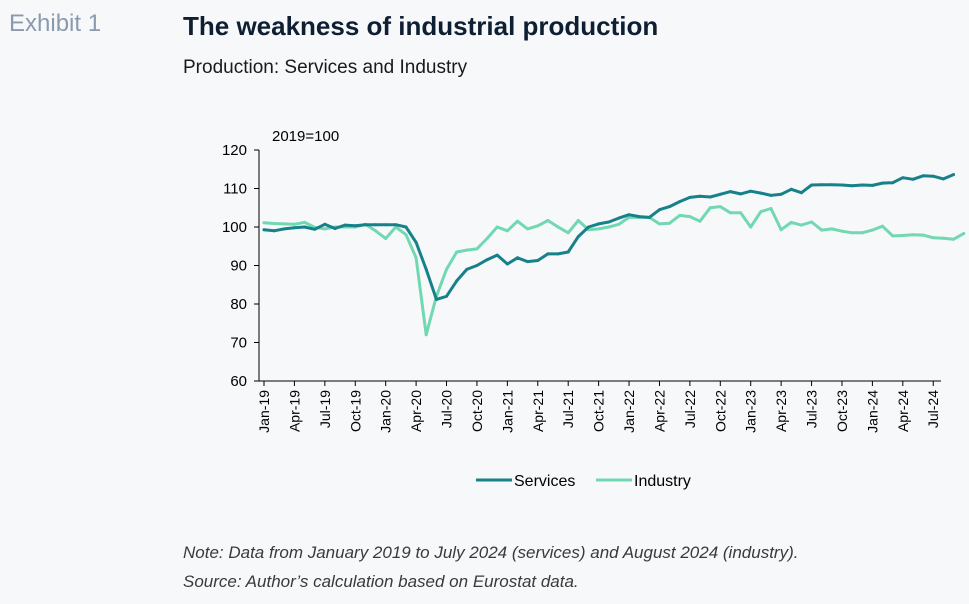  What do you see at coordinates (234, 150) in the screenshot?
I see `y-tick-label: 120` at bounding box center [234, 150].